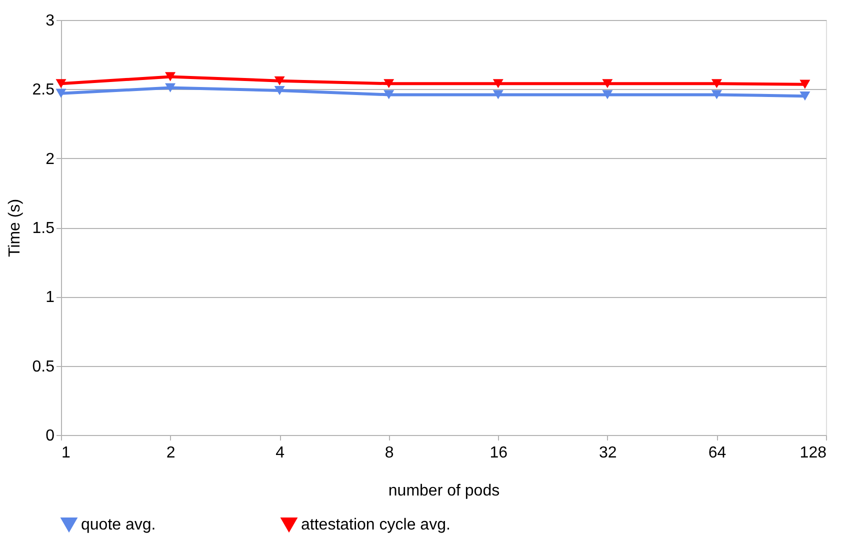 This screenshot has width=845, height=540. Describe the element at coordinates (444, 491) in the screenshot. I see `x-axis-title: number of pods` at that location.